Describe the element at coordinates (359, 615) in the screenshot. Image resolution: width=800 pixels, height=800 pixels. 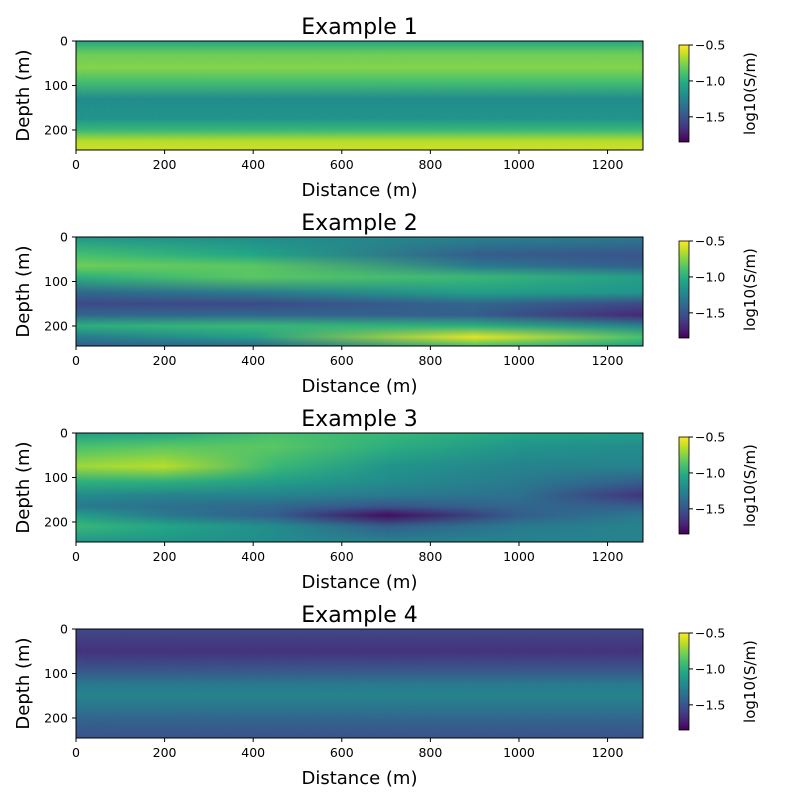
I see `plot-title: Example 4` at that location.